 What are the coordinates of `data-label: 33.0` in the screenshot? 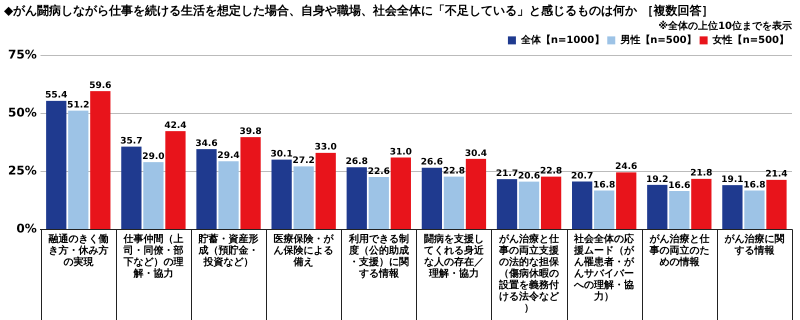 It's located at (325, 147).